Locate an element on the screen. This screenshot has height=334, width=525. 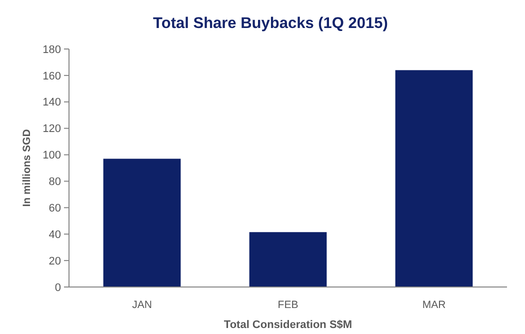
x-tick-label: JAN is located at coordinates (142, 305).